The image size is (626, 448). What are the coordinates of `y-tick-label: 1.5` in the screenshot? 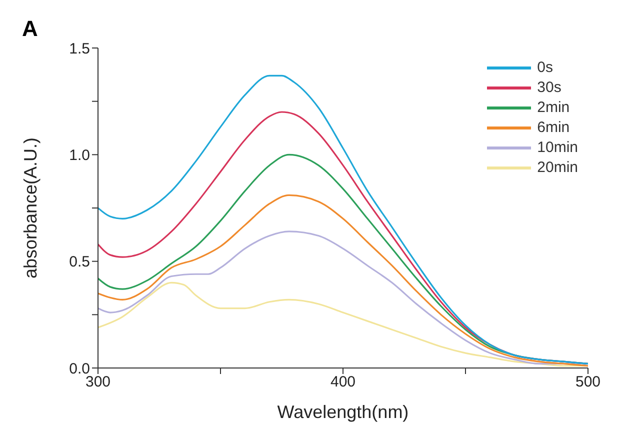 It's located at (79, 49).